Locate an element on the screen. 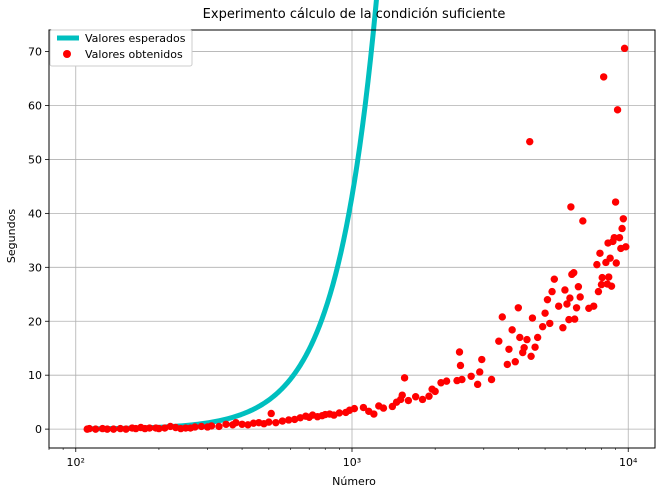 Image resolution: width=672 pixels, height=494 pixels. y-tick-label: 30 is located at coordinates (35, 267).